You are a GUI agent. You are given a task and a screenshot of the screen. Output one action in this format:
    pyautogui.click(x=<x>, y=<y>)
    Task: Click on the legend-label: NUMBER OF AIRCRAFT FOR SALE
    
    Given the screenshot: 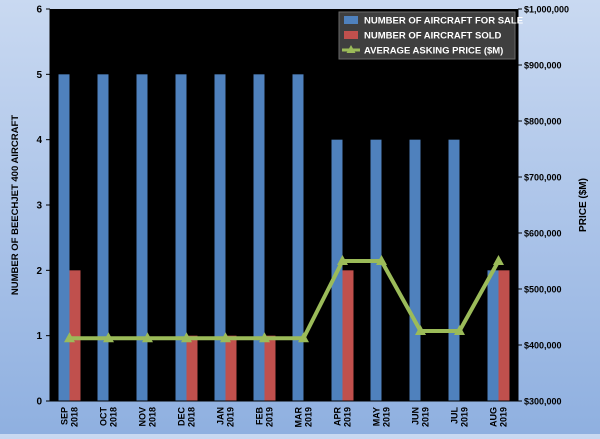 What is the action you would take?
    pyautogui.click(x=443, y=21)
    